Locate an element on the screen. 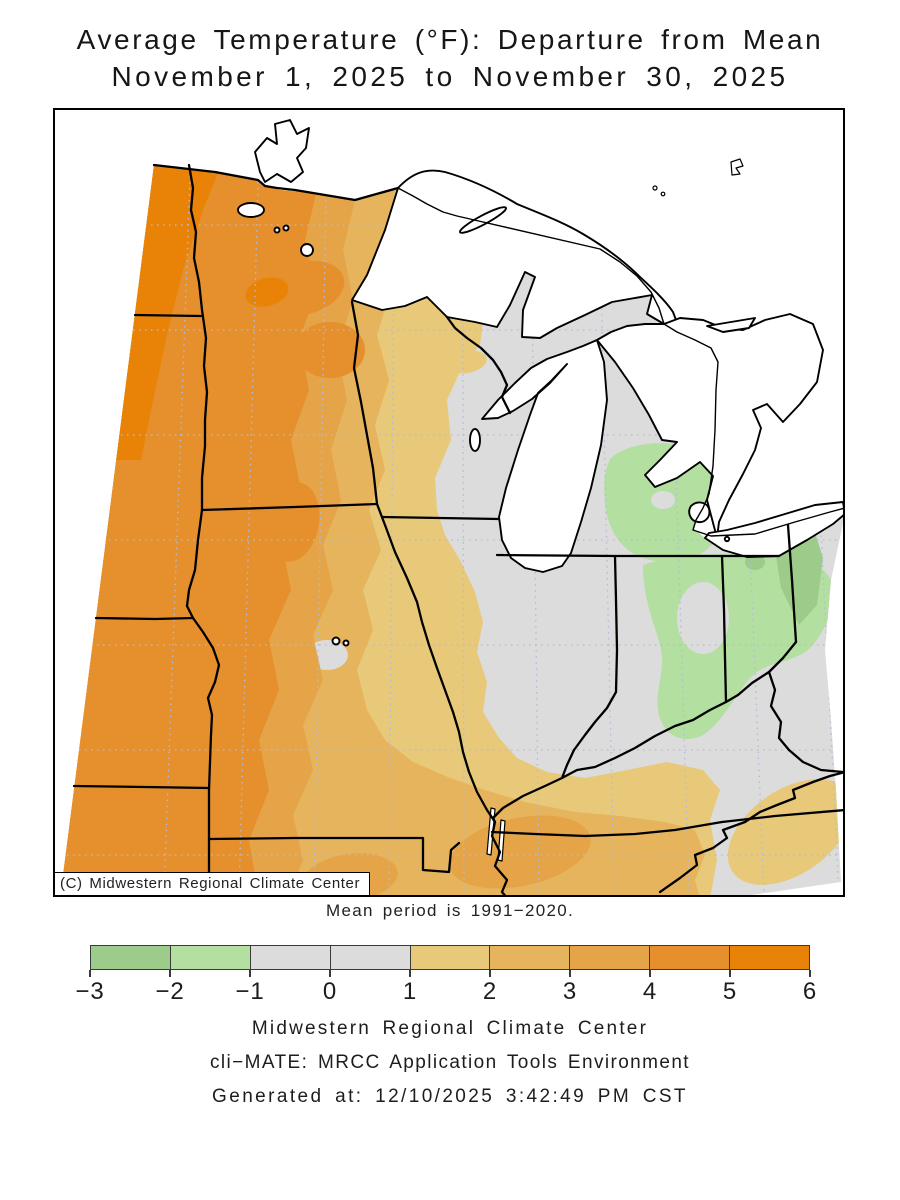 This screenshot has height=1200, width=900. border-red-river is located at coordinates (198, 337).